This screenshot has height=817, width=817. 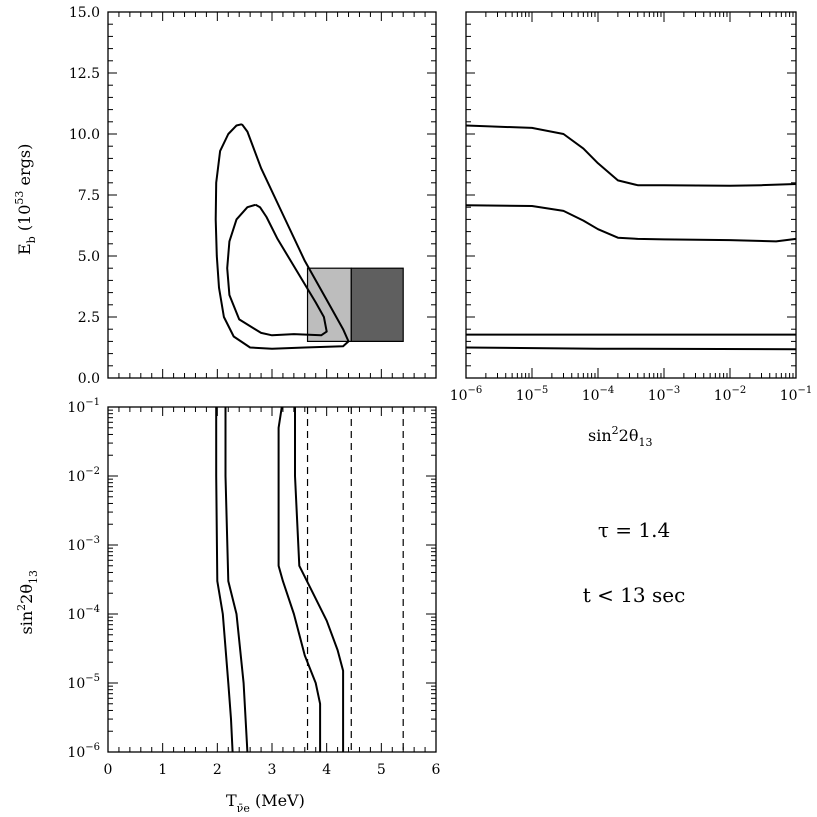 What do you see at coordinates (436, 770) in the screenshot?
I see `x-tick-label: 6` at bounding box center [436, 770].